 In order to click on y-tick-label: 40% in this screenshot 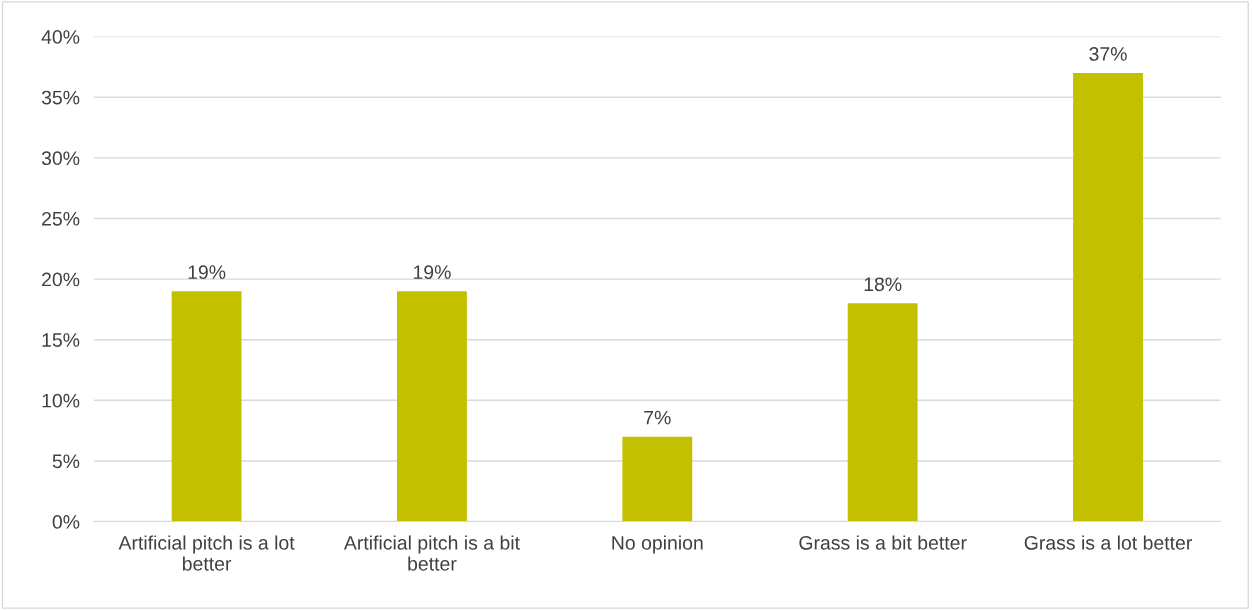, I will do `click(60, 37)`.